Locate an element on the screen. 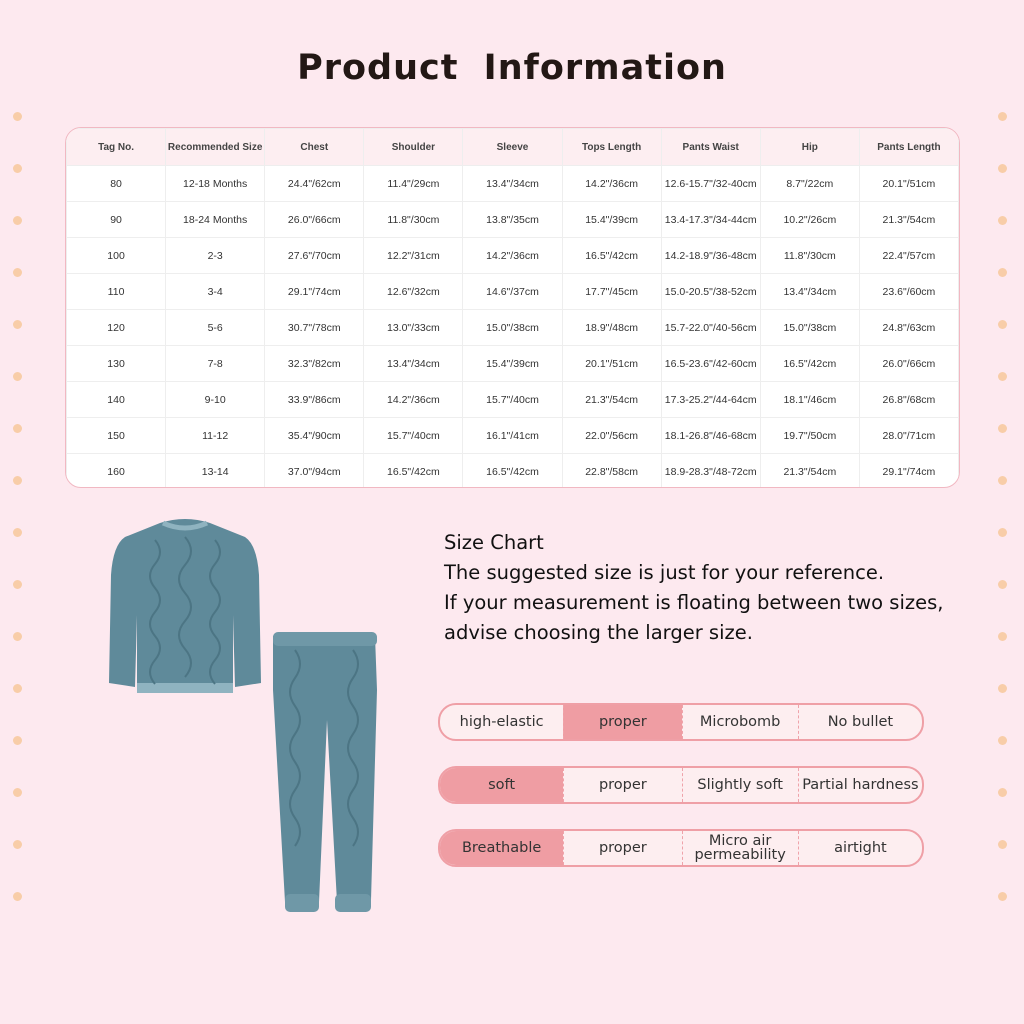  table-cell: 12.2"/31cm is located at coordinates (413, 255).